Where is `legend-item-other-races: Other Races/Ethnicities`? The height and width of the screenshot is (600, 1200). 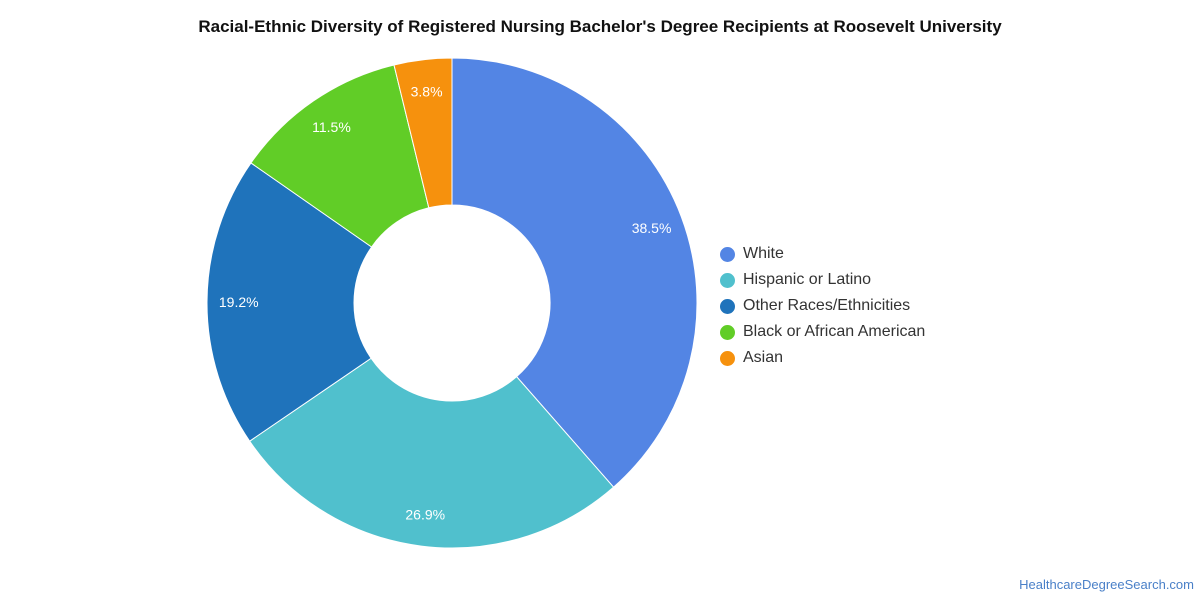 legend-item-other-races: Other Races/Ethnicities is located at coordinates (822, 306).